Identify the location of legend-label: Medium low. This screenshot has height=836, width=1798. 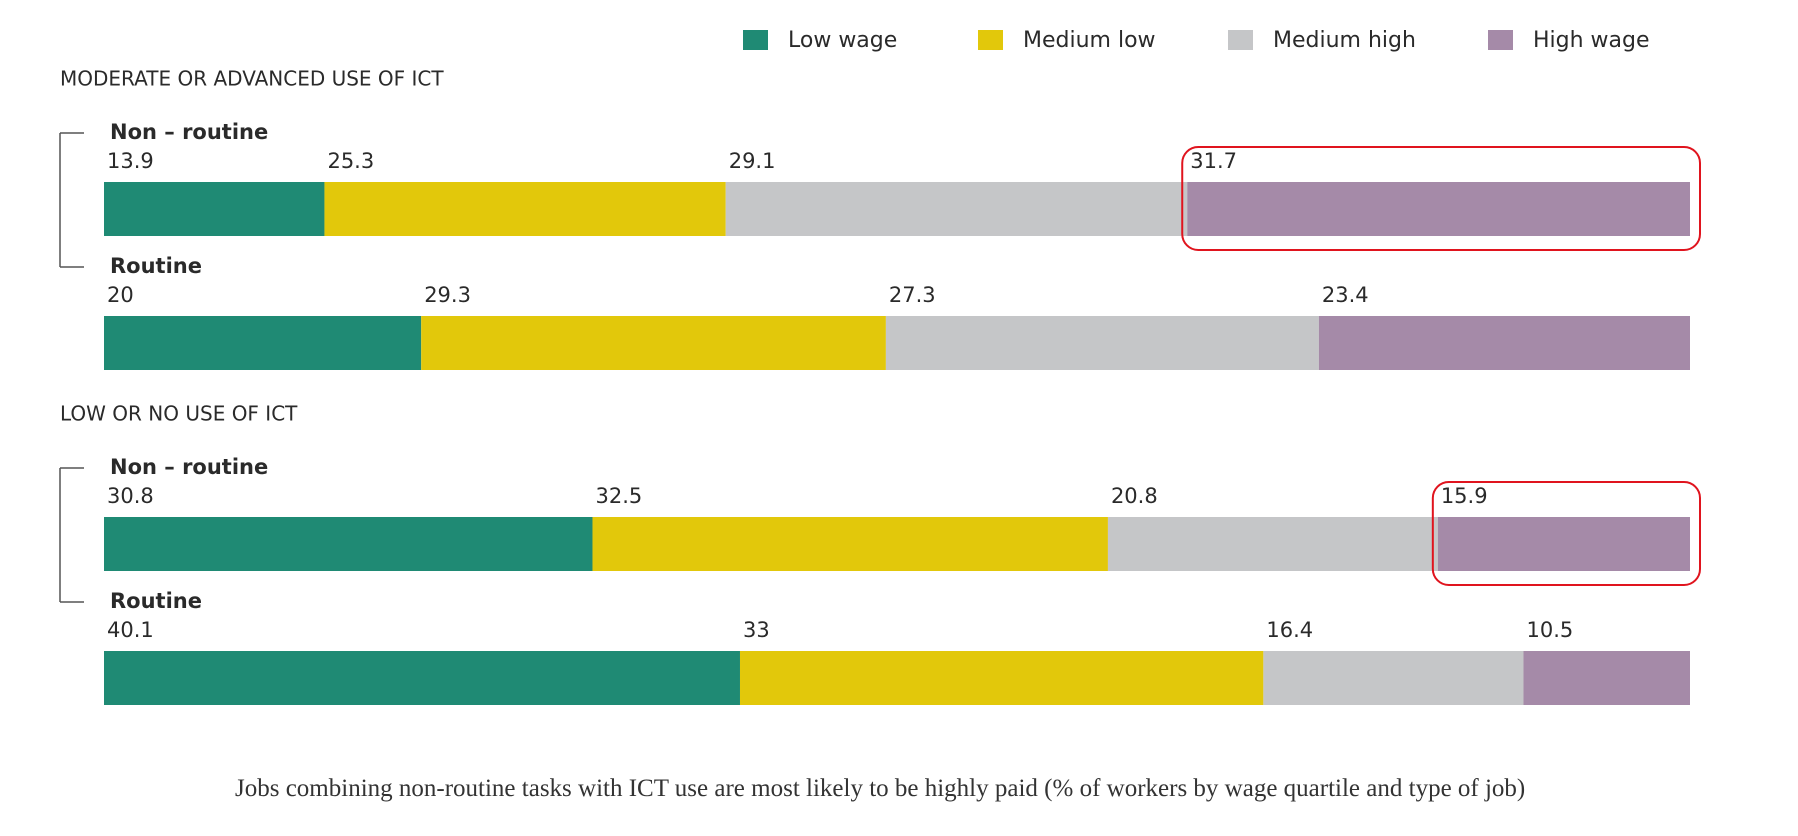
(1089, 40).